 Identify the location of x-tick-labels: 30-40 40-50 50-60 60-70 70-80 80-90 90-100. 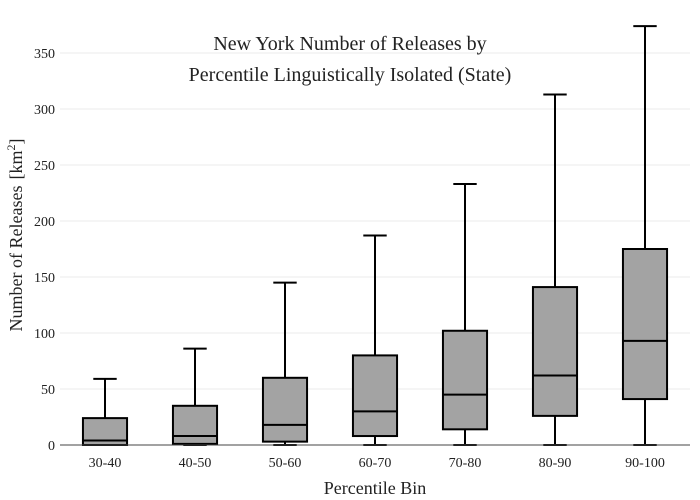
(377, 463).